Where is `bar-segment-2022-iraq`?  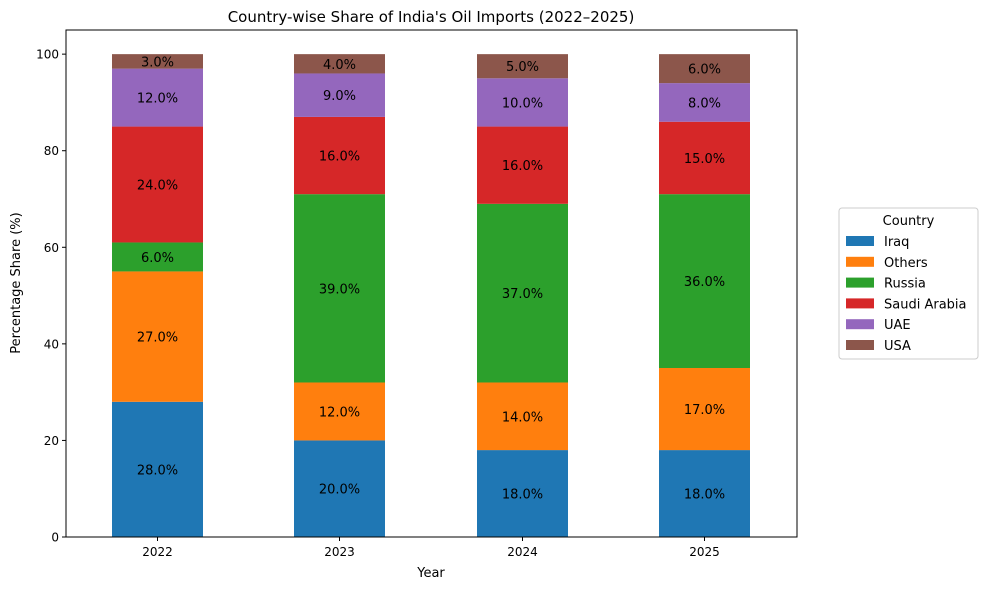 bar-segment-2022-iraq is located at coordinates (157, 469).